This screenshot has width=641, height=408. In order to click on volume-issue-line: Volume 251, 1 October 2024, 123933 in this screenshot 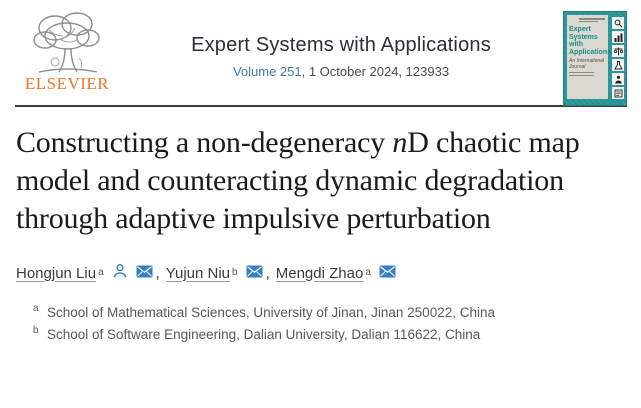, I will do `click(341, 71)`.